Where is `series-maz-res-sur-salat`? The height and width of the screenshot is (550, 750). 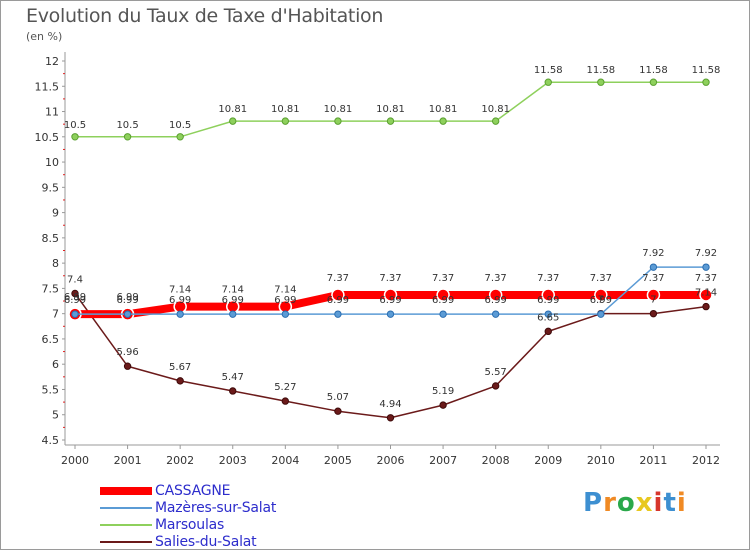 series-maz-res-sur-salat is located at coordinates (390, 290).